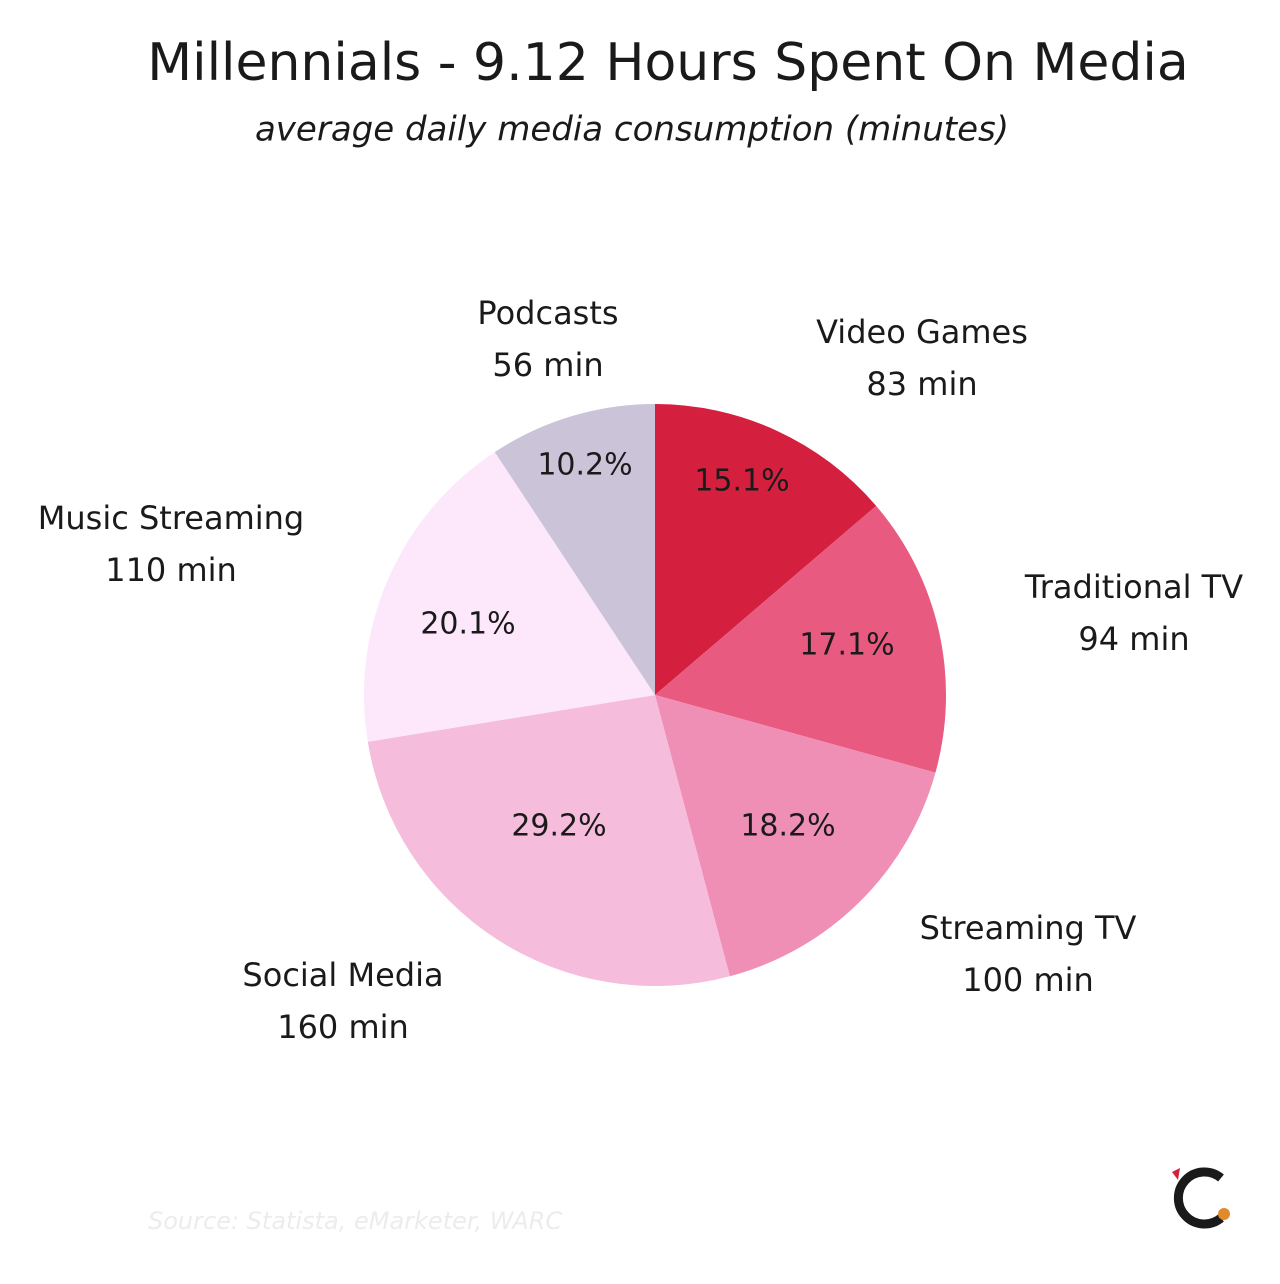 This screenshot has width=1280, height=1284. Describe the element at coordinates (1176, 1174) in the screenshot. I see `logo-accent` at that location.